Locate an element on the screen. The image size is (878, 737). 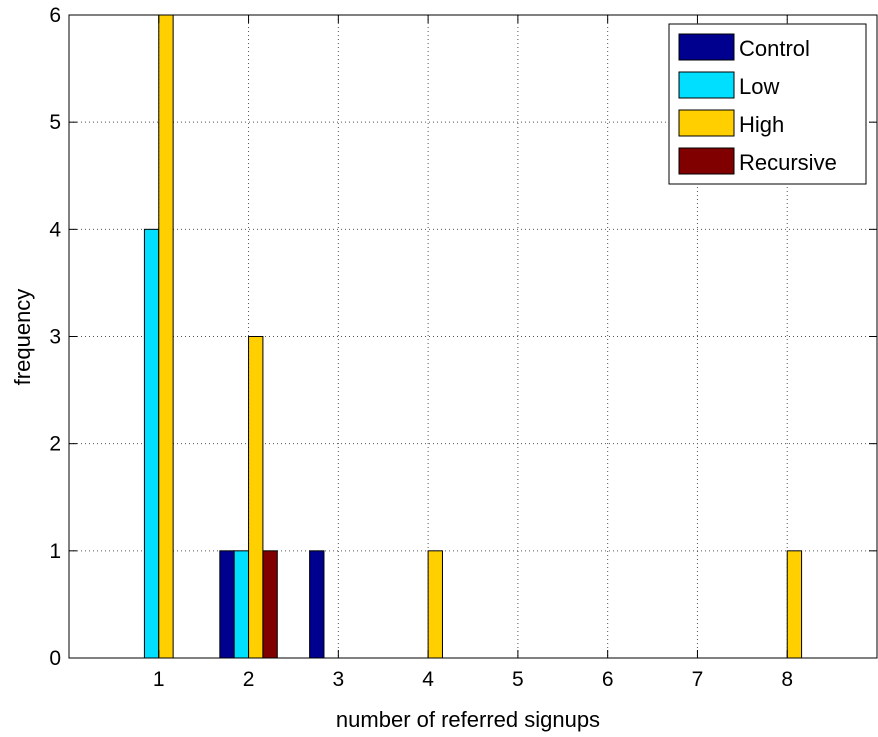
y-tick-label: 2 is located at coordinates (55, 444).